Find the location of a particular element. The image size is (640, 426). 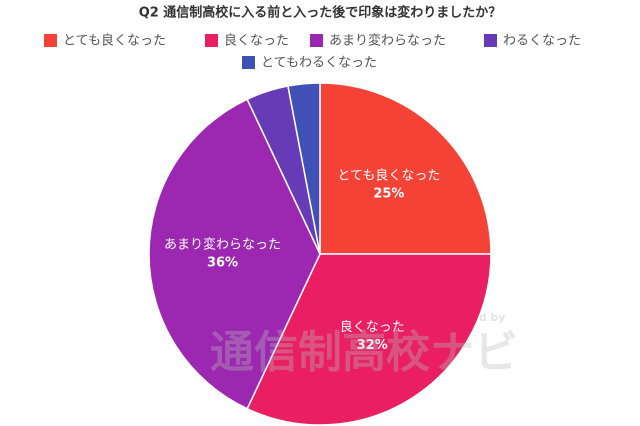

legend-label: とてもわるくなった is located at coordinates (319, 63).